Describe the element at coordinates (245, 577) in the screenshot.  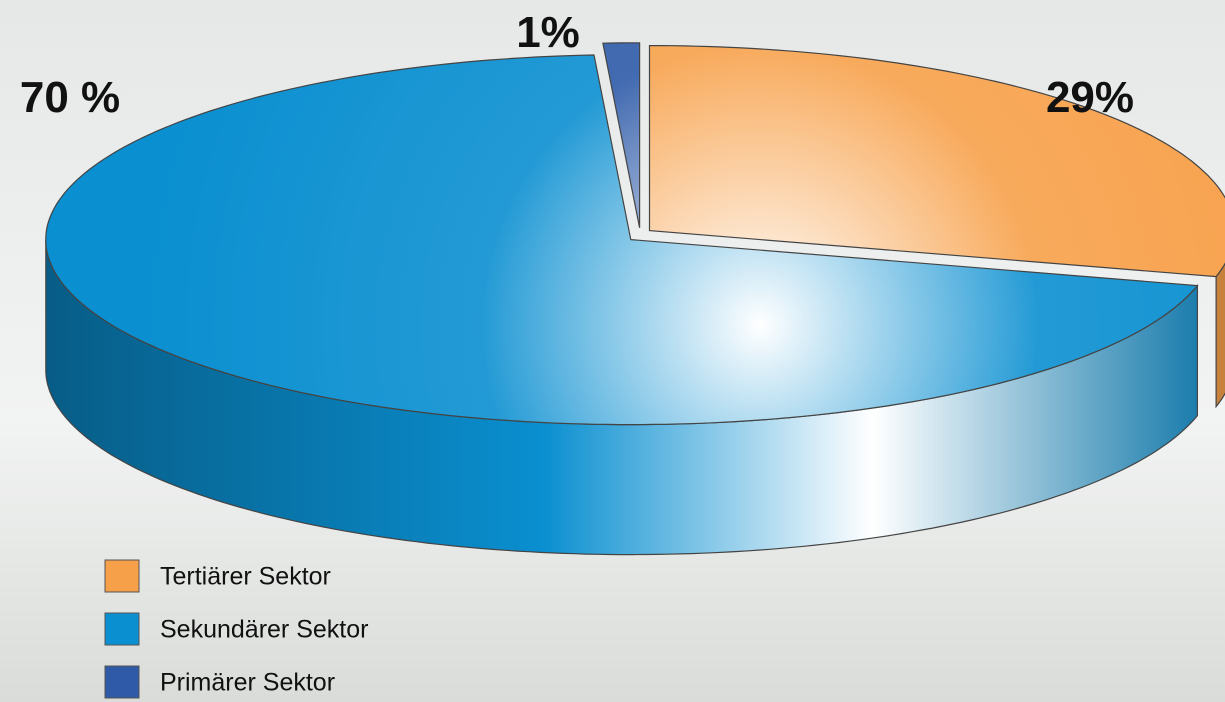
I see `legend-label: Tertiärer Sektor` at that location.